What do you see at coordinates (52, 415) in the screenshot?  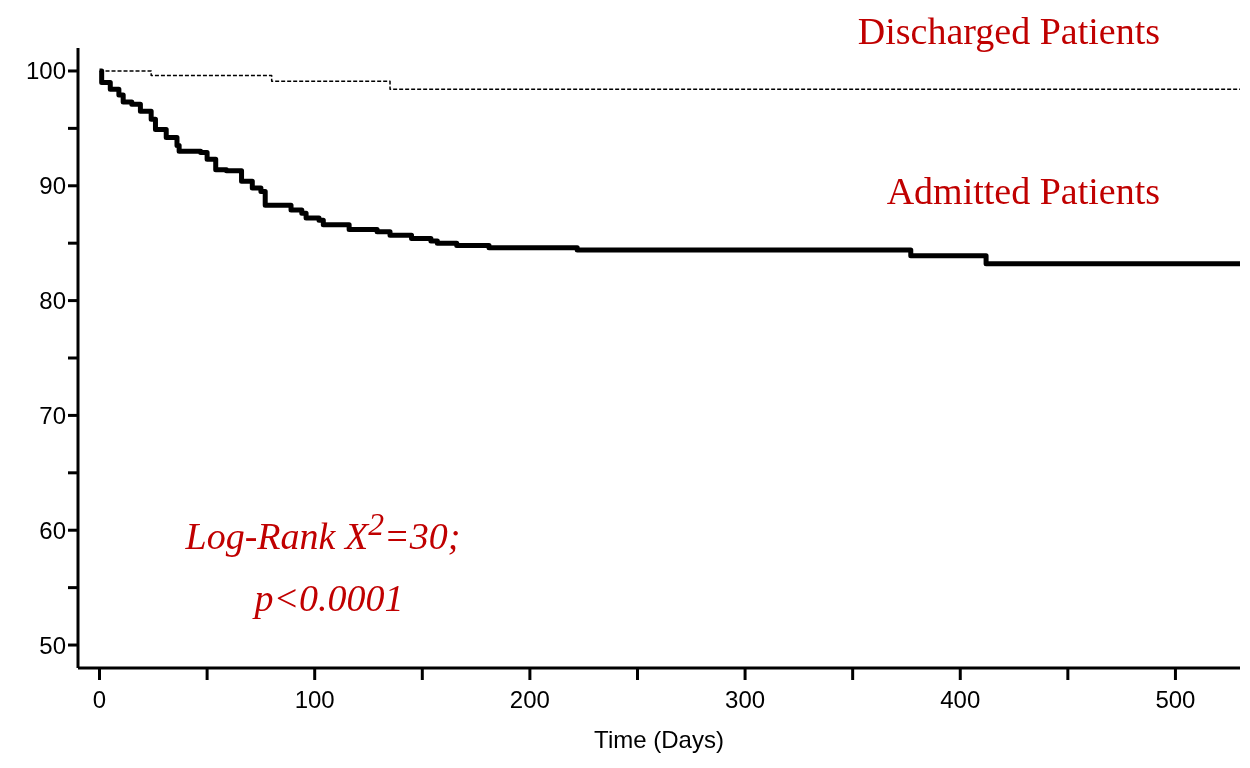 I see `y-tick-label: 70` at bounding box center [52, 415].